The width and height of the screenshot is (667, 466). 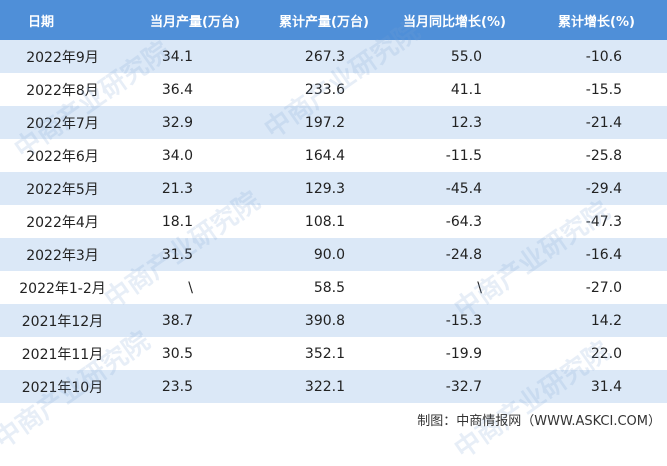 What do you see at coordinates (329, 287) in the screenshot?
I see `table-cell: 58.5` at bounding box center [329, 287].